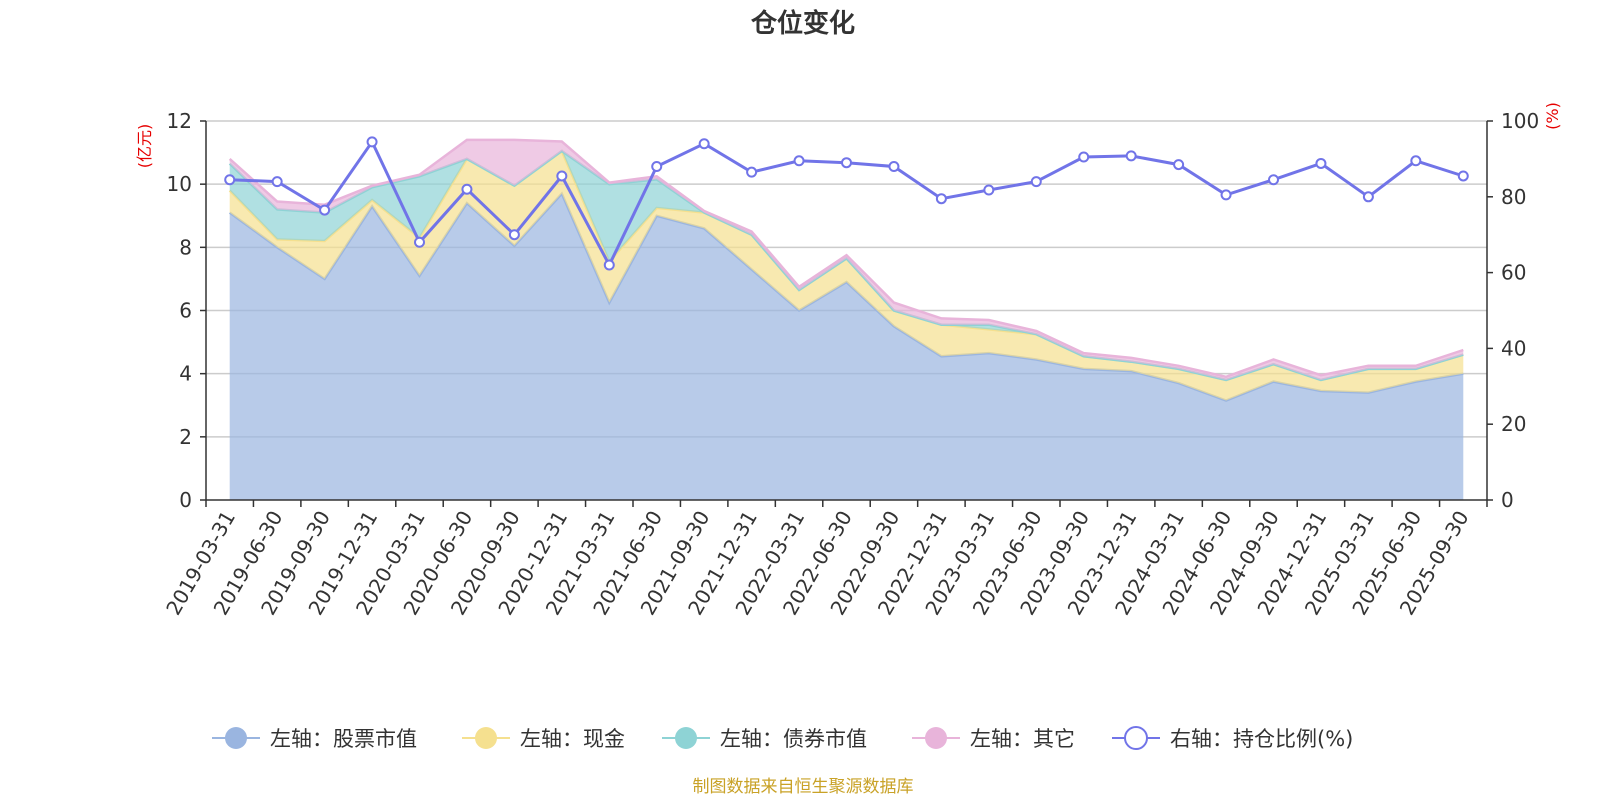 This screenshot has width=1600, height=800. Describe the element at coordinates (144, 146) in the screenshot. I see `left-axis-unit: (亿元)` at that location.